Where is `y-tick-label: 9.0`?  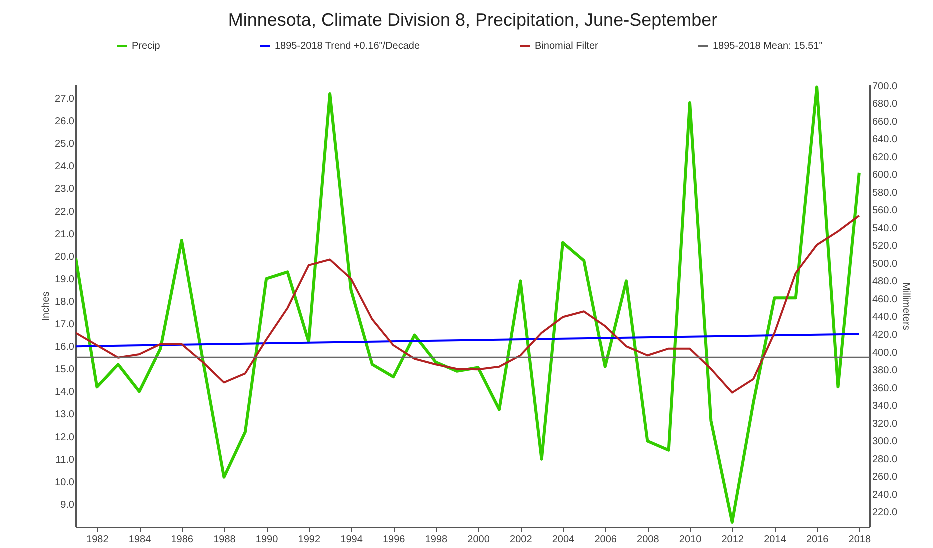
y-tick-label: 9.0 is located at coordinates (67, 505).